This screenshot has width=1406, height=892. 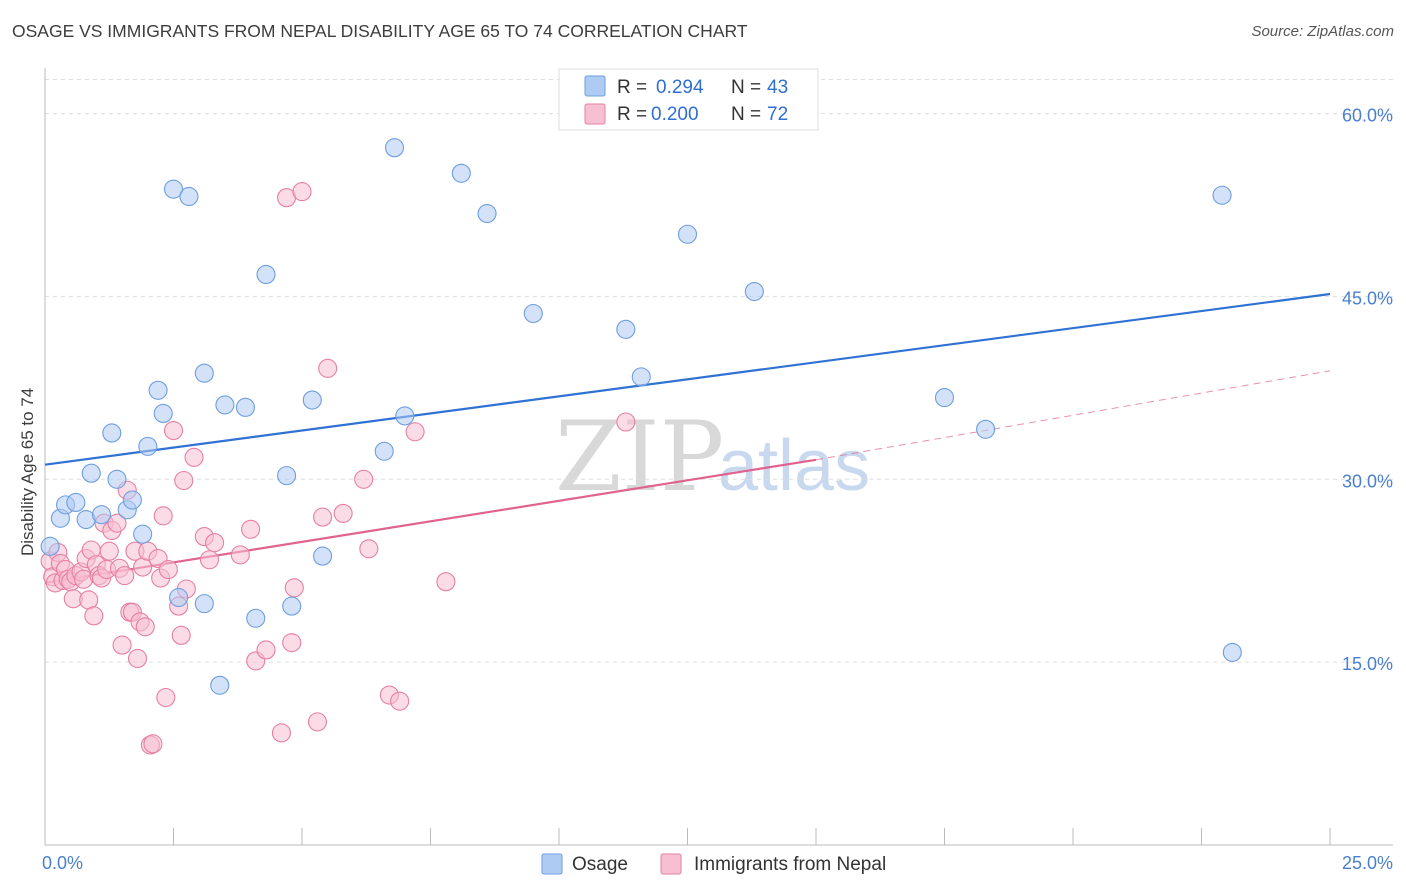 I want to click on source-label: Source: ZipAtlas.com, so click(x=1322, y=31).